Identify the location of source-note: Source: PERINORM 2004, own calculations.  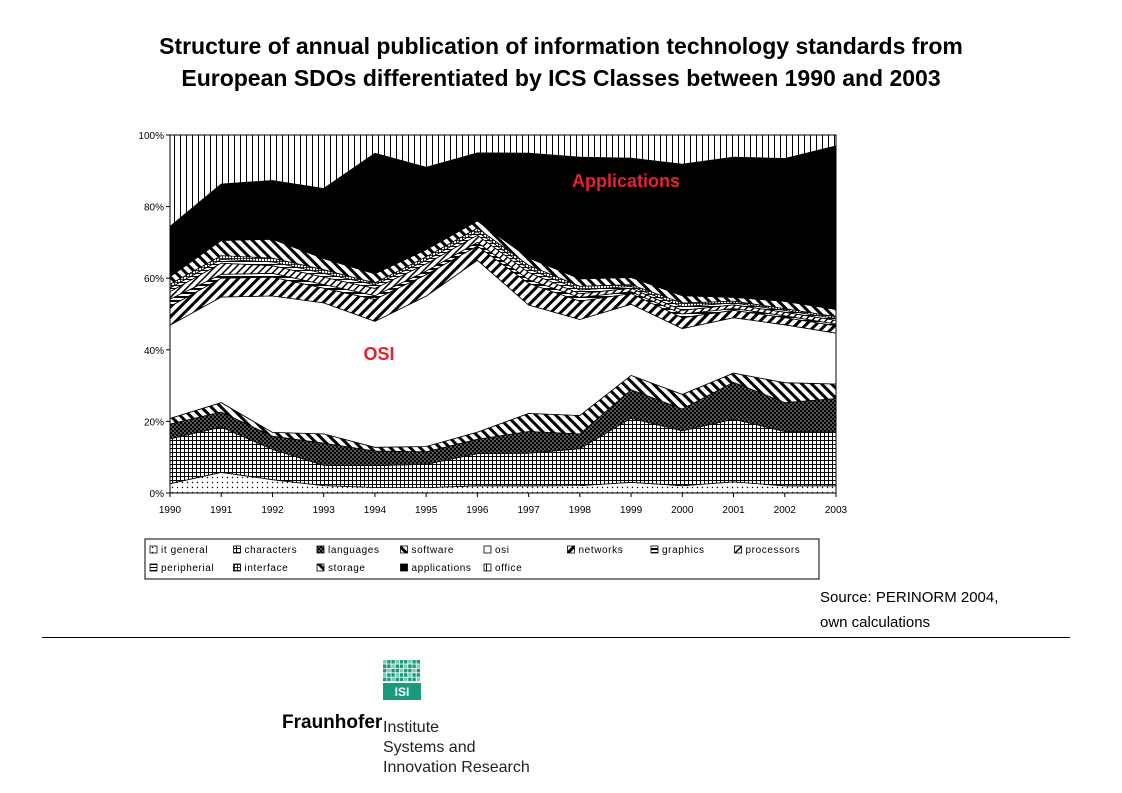
(909, 610).